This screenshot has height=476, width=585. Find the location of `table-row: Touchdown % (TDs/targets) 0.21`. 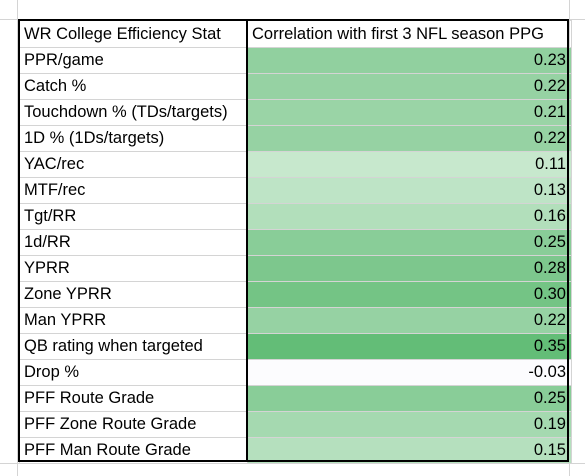

table-row: Touchdown % (TDs/targets) 0.21 is located at coordinates (295, 112).